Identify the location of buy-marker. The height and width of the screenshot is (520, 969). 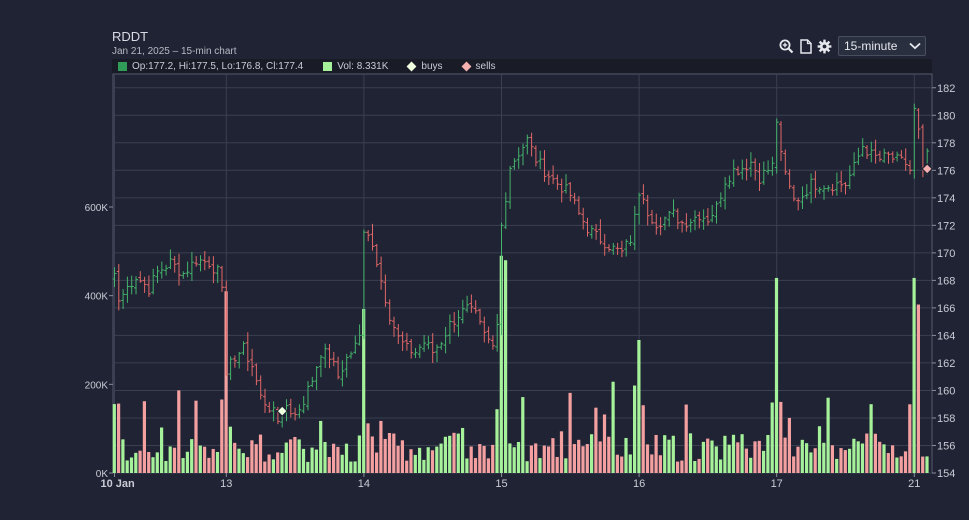
(282, 411).